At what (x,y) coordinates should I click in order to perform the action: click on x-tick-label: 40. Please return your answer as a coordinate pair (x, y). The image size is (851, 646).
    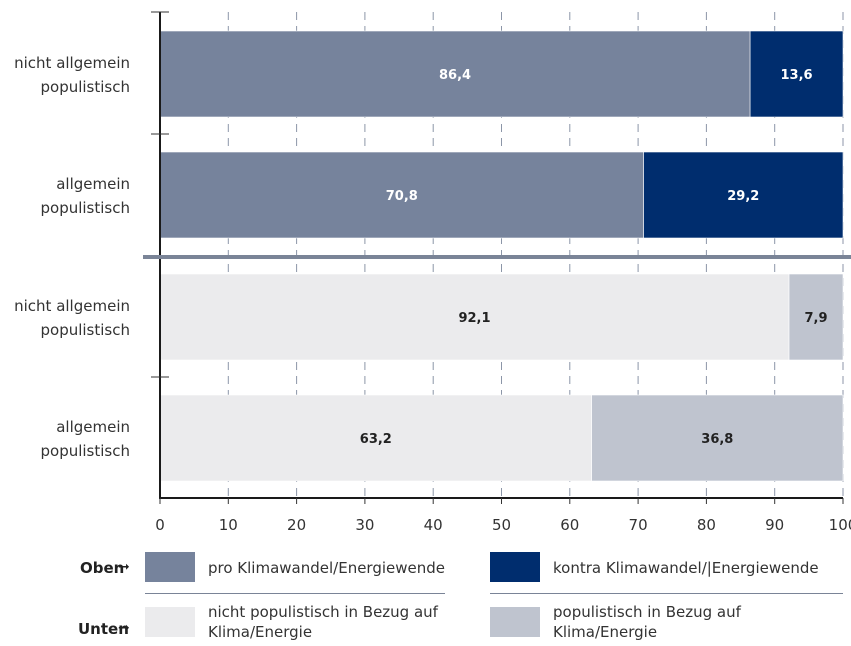
    Looking at the image, I should click on (433, 525).